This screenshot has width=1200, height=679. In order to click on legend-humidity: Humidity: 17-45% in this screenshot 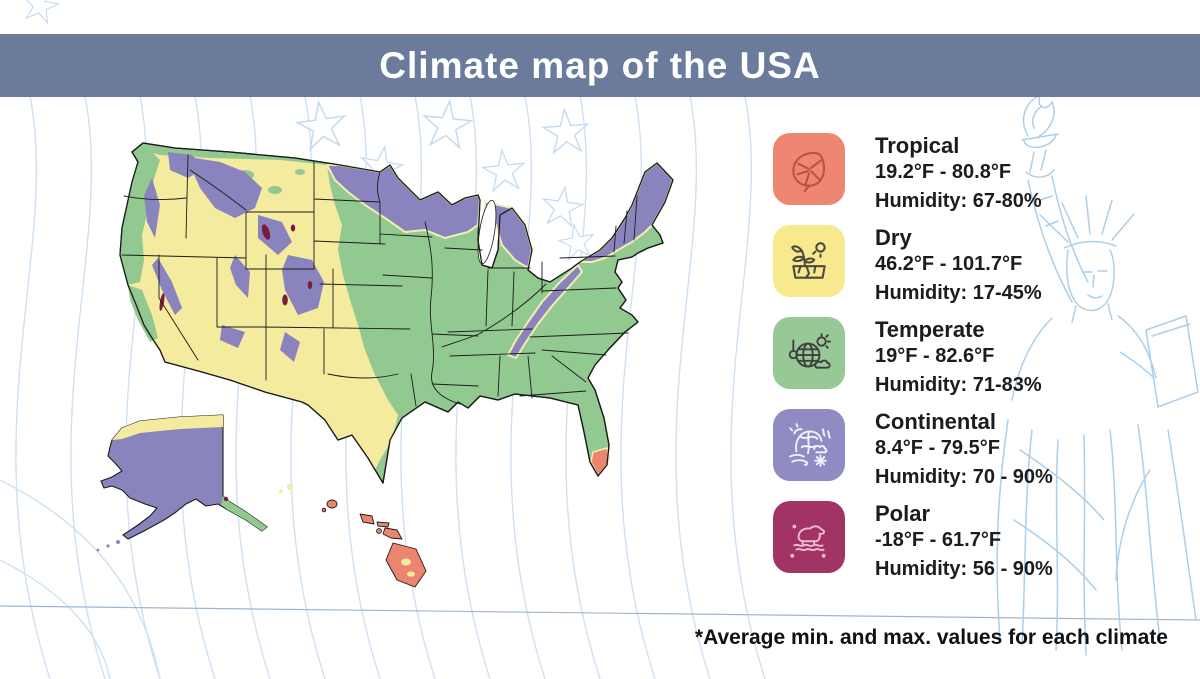, I will do `click(958, 293)`.